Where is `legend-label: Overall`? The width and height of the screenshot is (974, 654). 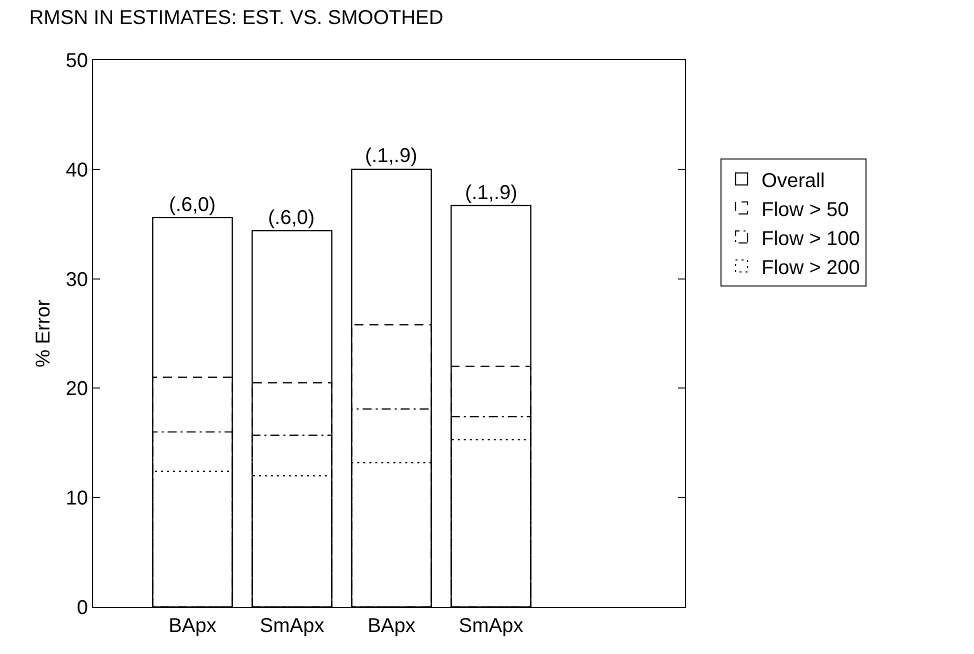
legend-label: Overall is located at coordinates (793, 181).